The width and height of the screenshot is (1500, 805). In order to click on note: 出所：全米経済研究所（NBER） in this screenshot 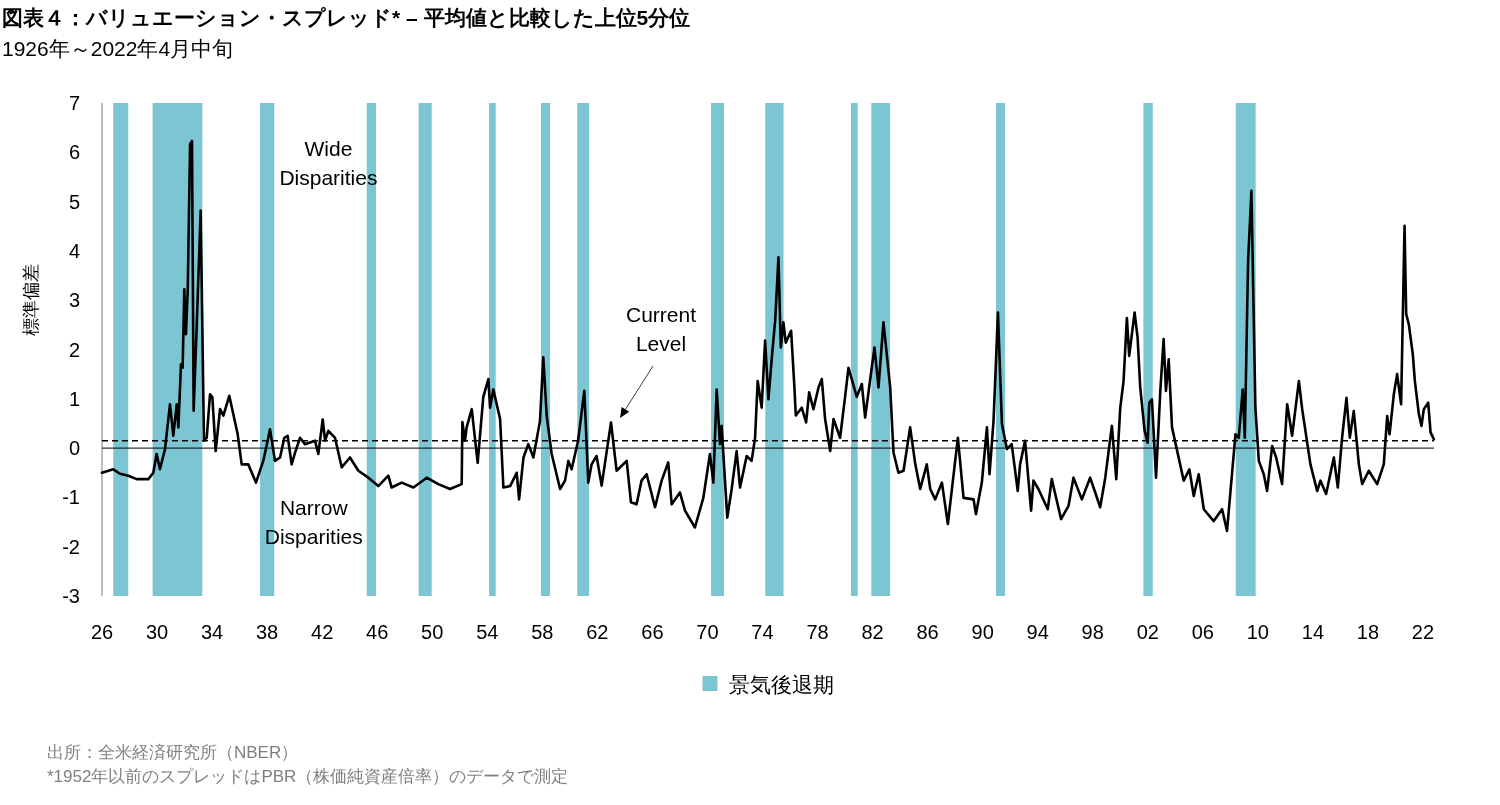, I will do `click(173, 752)`.